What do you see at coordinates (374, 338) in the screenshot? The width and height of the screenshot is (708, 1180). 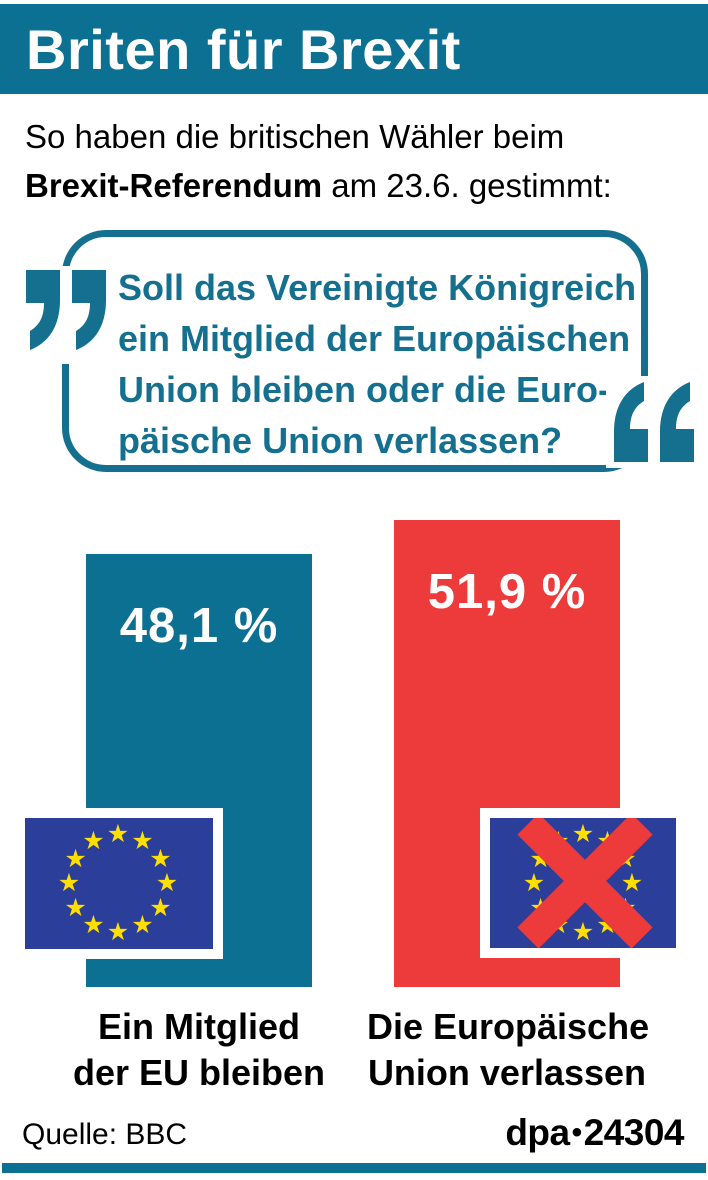 I see `question-line: ein Mitglied der Europäischen` at bounding box center [374, 338].